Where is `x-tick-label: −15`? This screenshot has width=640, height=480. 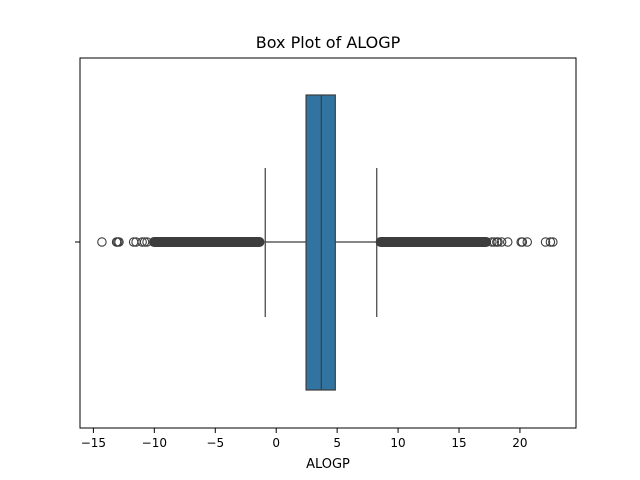 x-tick-label: −15 is located at coordinates (93, 443).